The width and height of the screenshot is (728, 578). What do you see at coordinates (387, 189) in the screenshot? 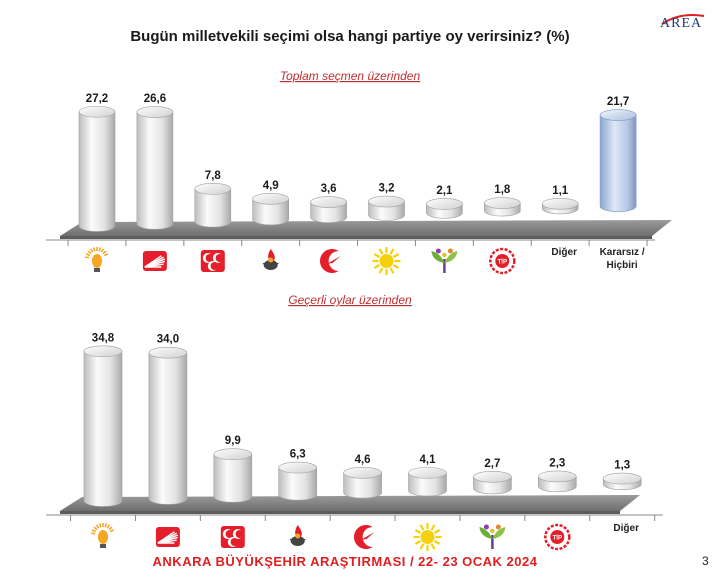
I see `value-label: 3,2` at bounding box center [387, 189].